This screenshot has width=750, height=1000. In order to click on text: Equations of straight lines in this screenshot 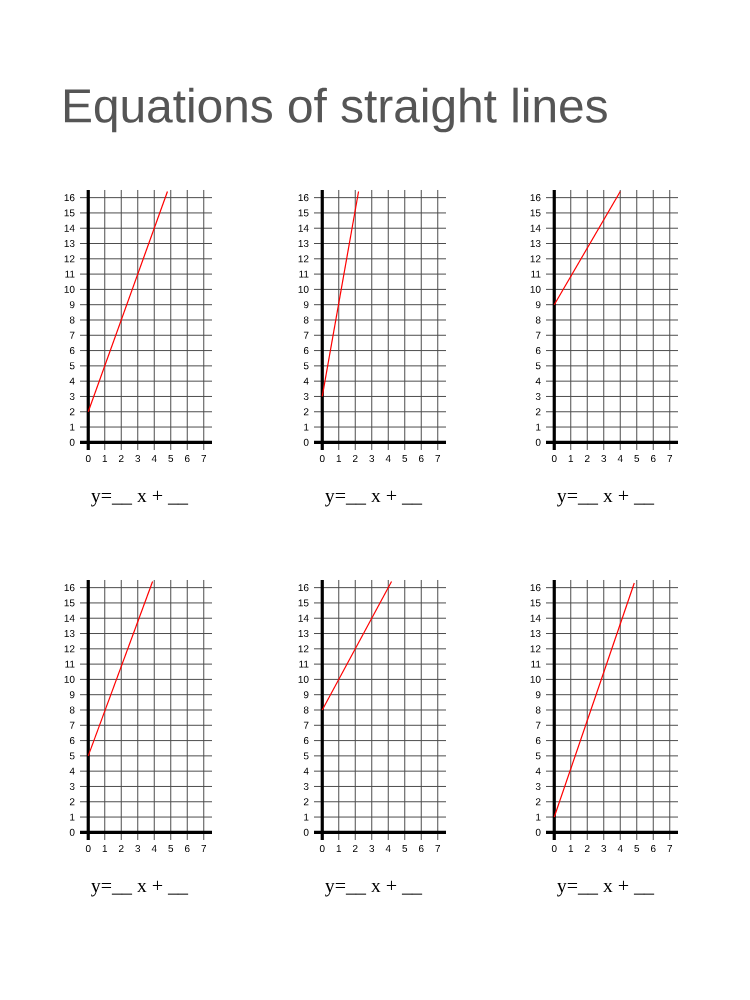, I will do `click(335, 110)`.